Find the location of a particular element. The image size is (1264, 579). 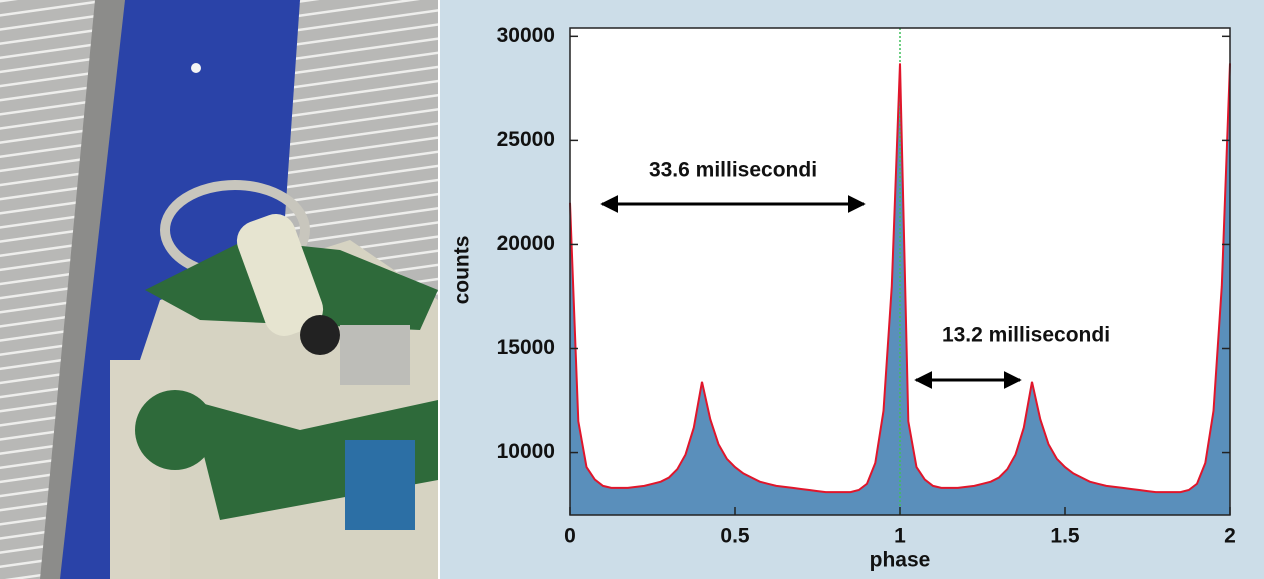

y-tick-label: 30000 is located at coordinates (526, 35).